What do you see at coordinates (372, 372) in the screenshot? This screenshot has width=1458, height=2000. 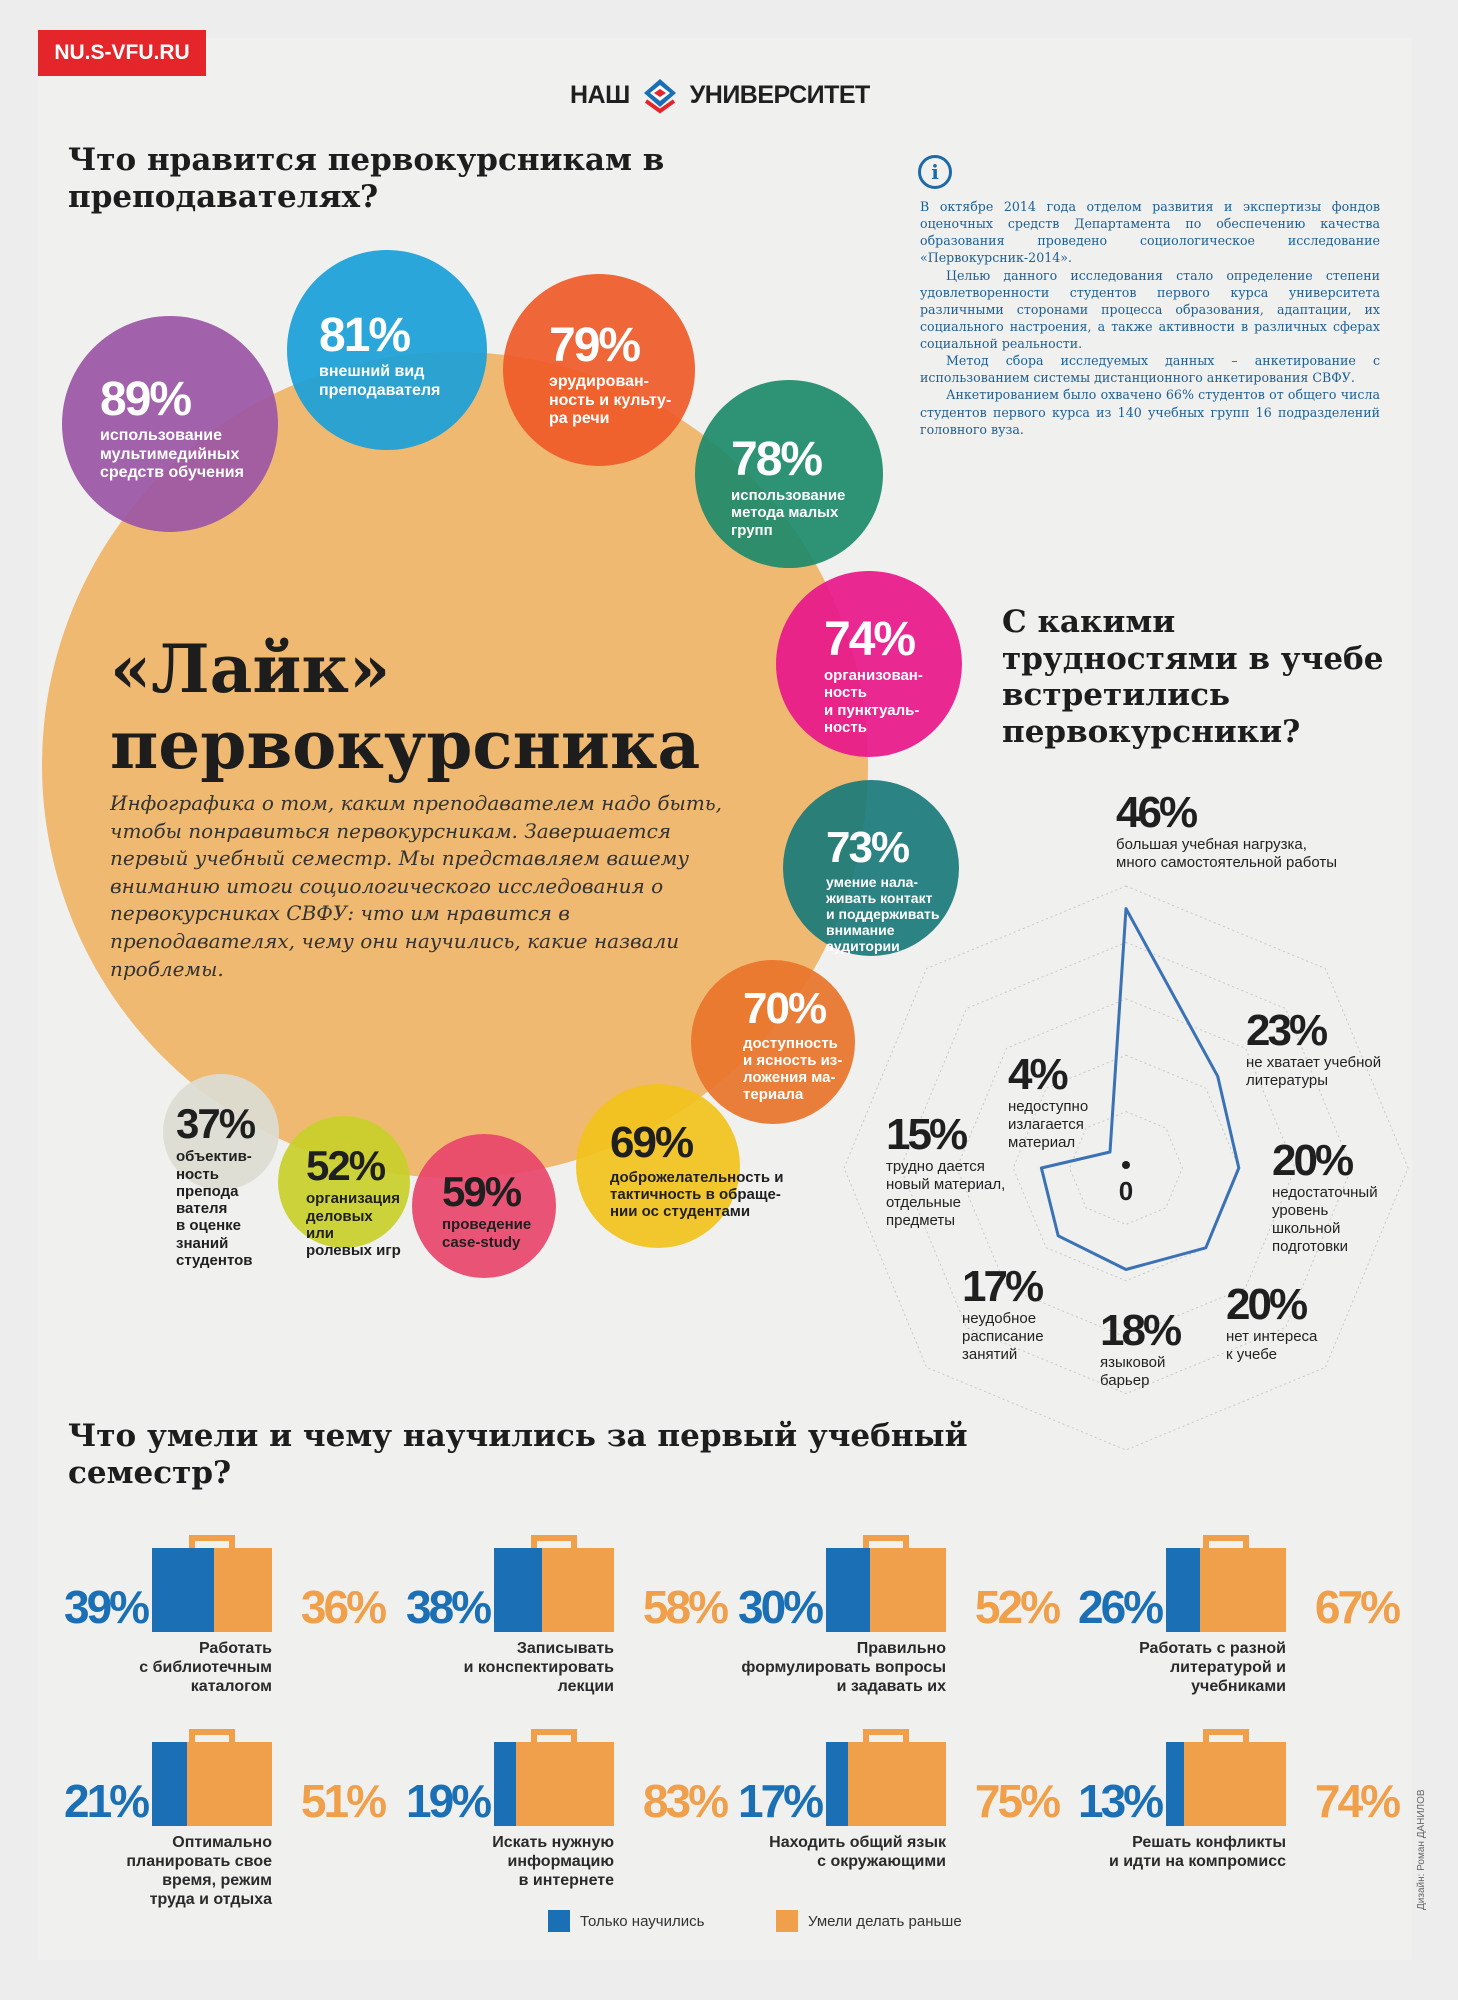 I see `bubble-caption-line: внешний вид` at bounding box center [372, 372].